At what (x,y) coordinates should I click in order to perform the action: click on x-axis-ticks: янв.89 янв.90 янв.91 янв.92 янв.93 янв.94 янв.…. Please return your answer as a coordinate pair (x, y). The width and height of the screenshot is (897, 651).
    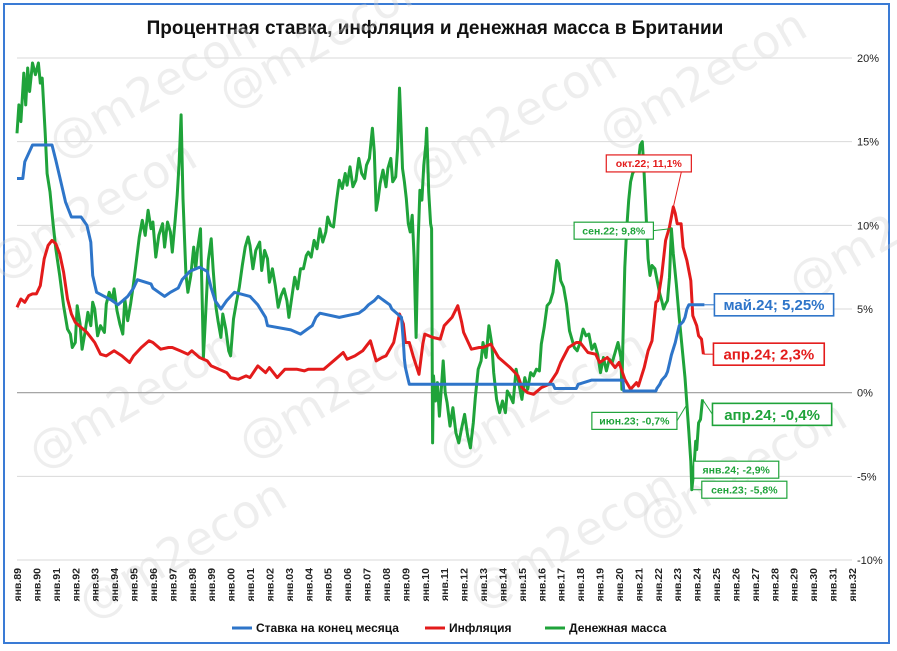
    Looking at the image, I should click on (435, 585).